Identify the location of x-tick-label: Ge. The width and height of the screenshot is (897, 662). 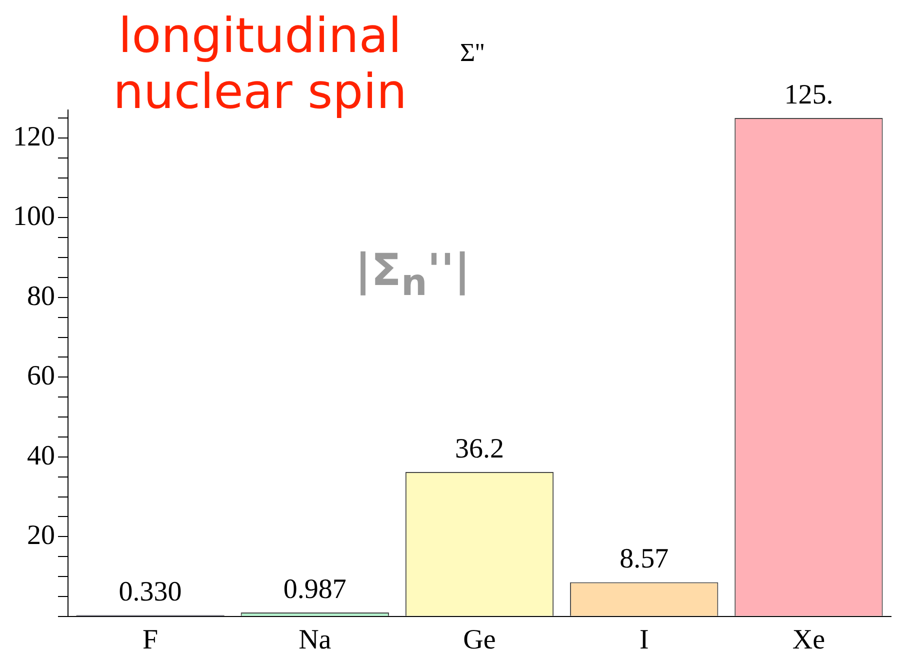
(479, 640).